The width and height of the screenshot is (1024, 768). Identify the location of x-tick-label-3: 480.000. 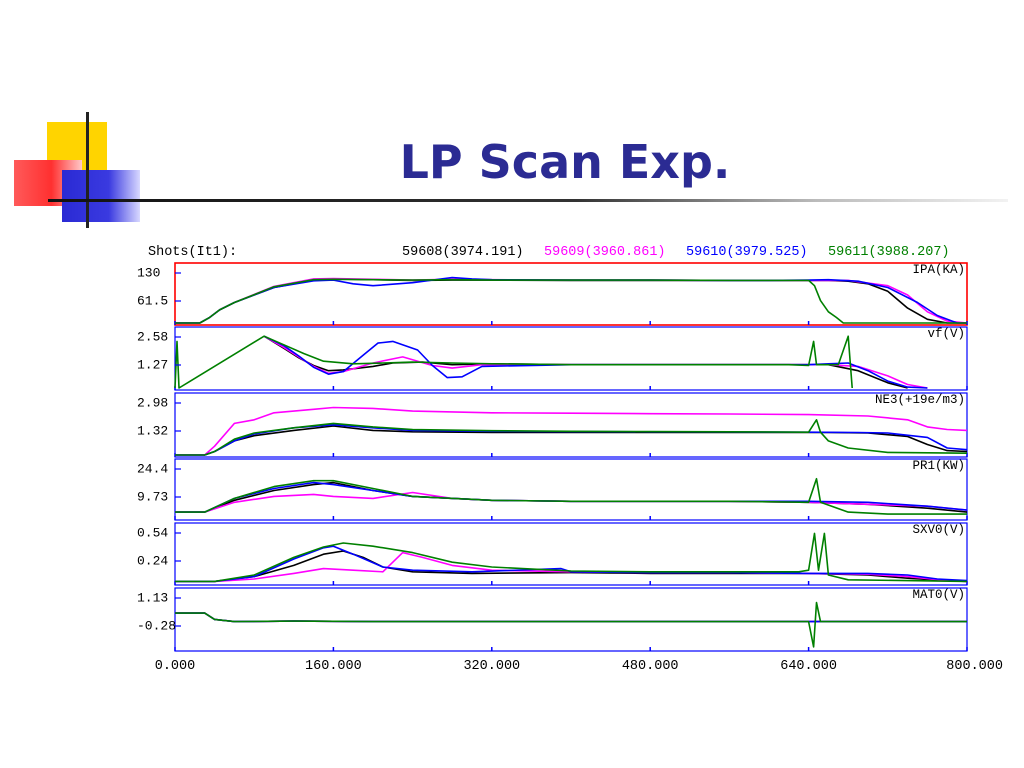
(650, 666).